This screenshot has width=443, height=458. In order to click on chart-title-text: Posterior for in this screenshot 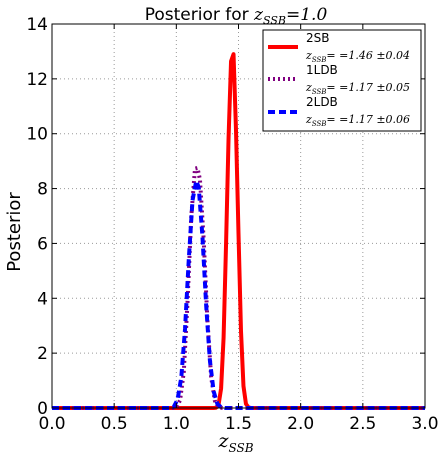, I will do `click(199, 15)`.